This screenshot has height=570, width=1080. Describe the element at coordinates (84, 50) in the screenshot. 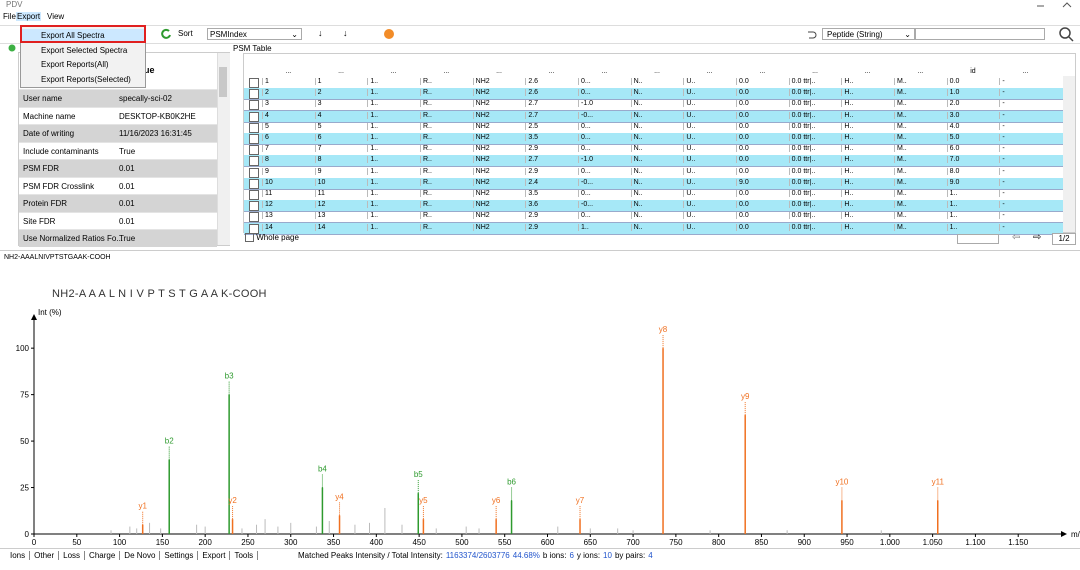

I see `menu-option: Export Selected Spectra` at that location.